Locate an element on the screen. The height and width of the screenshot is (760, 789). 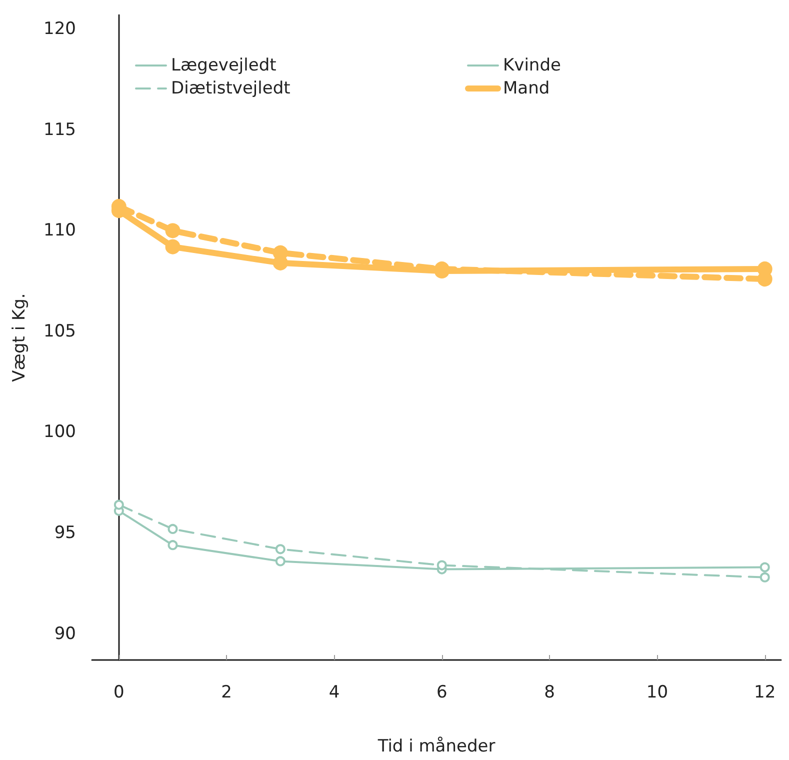
legend-label: Diætistvejledt is located at coordinates (231, 88).